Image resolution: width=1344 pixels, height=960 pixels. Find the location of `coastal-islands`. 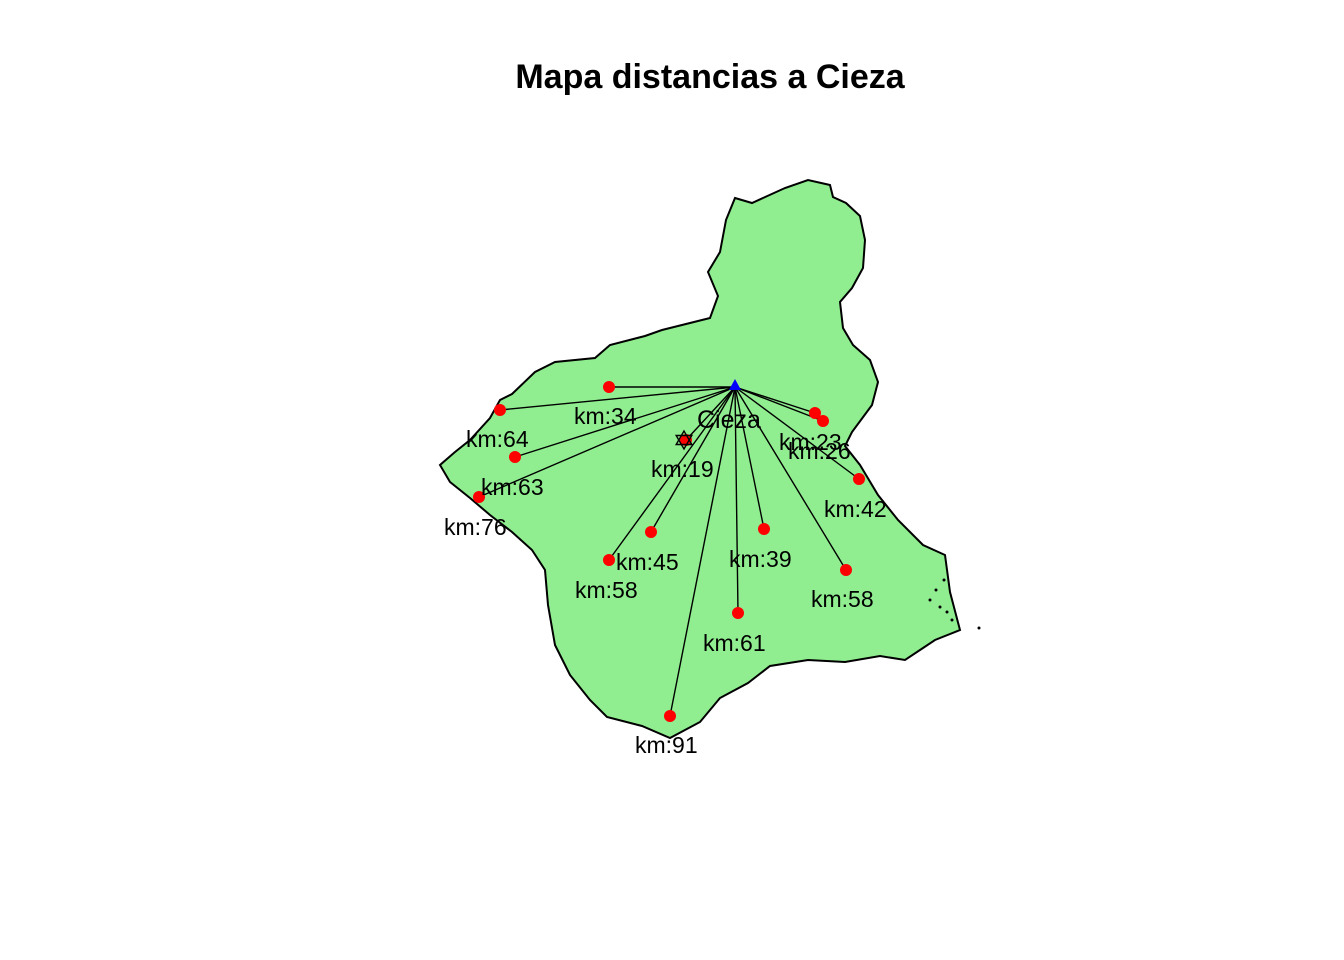

coastal-islands is located at coordinates (954, 604).